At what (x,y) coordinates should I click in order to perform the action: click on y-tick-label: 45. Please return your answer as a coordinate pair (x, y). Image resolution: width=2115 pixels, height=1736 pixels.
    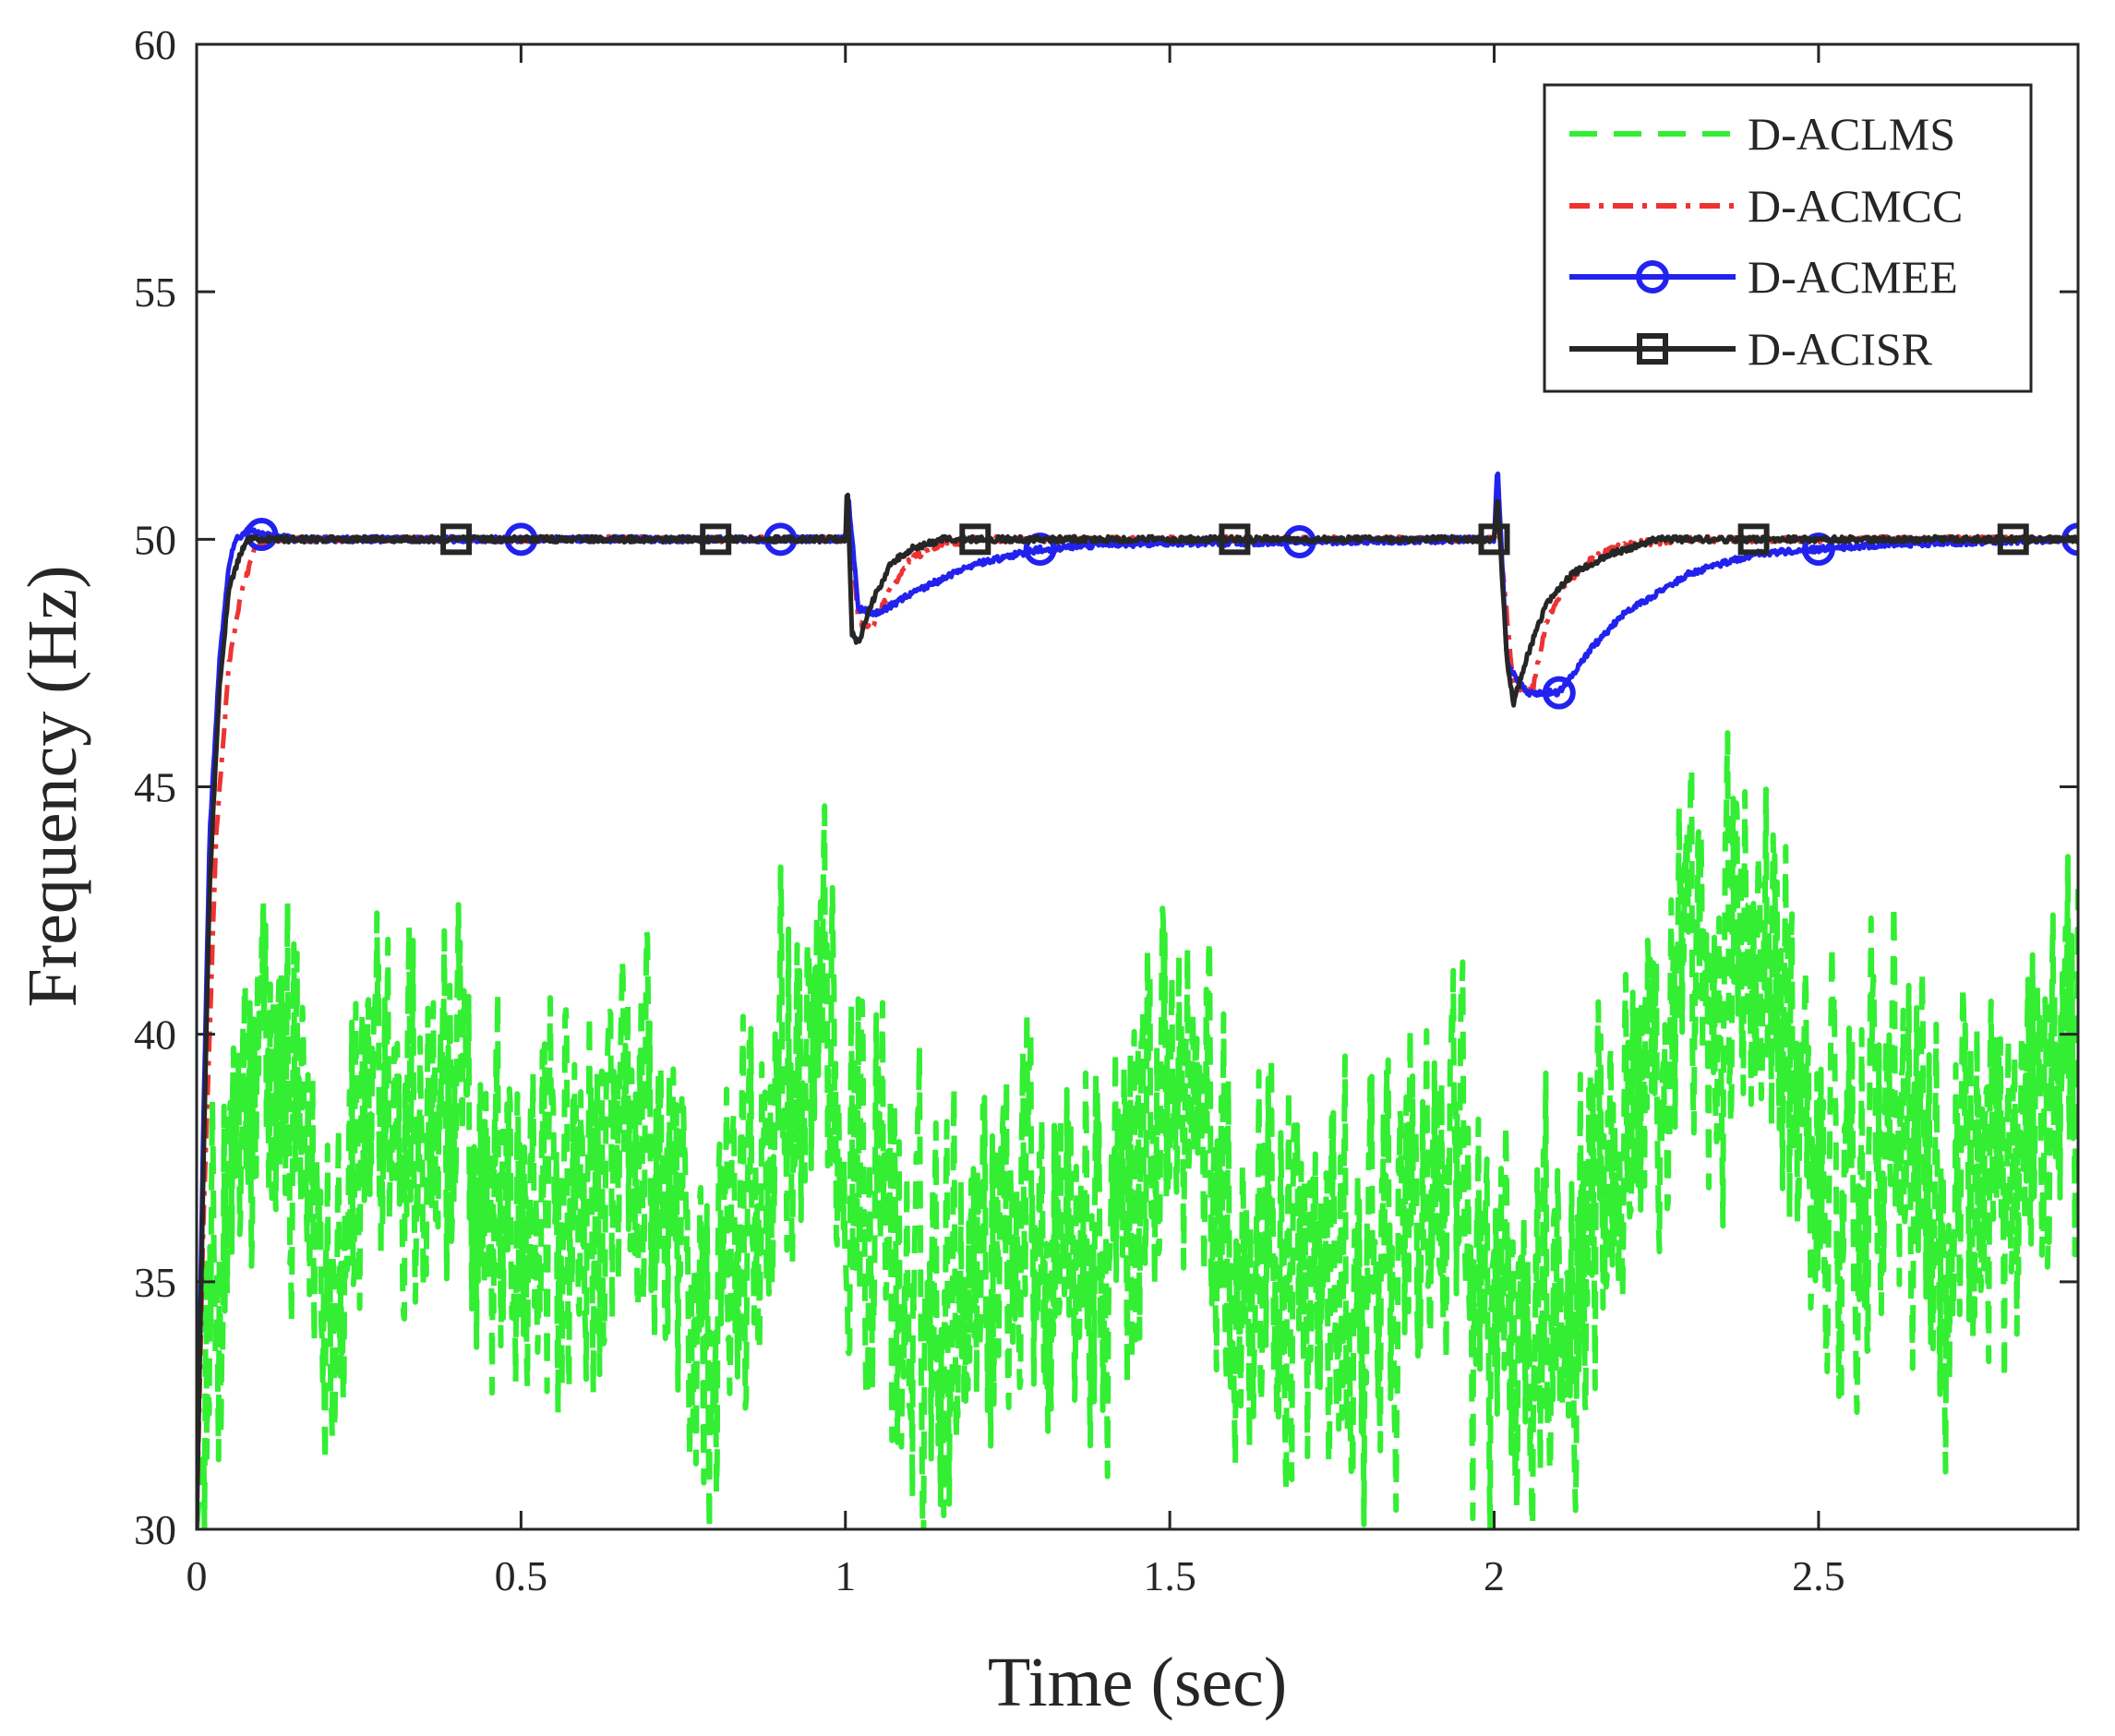
    Looking at the image, I should click on (155, 787).